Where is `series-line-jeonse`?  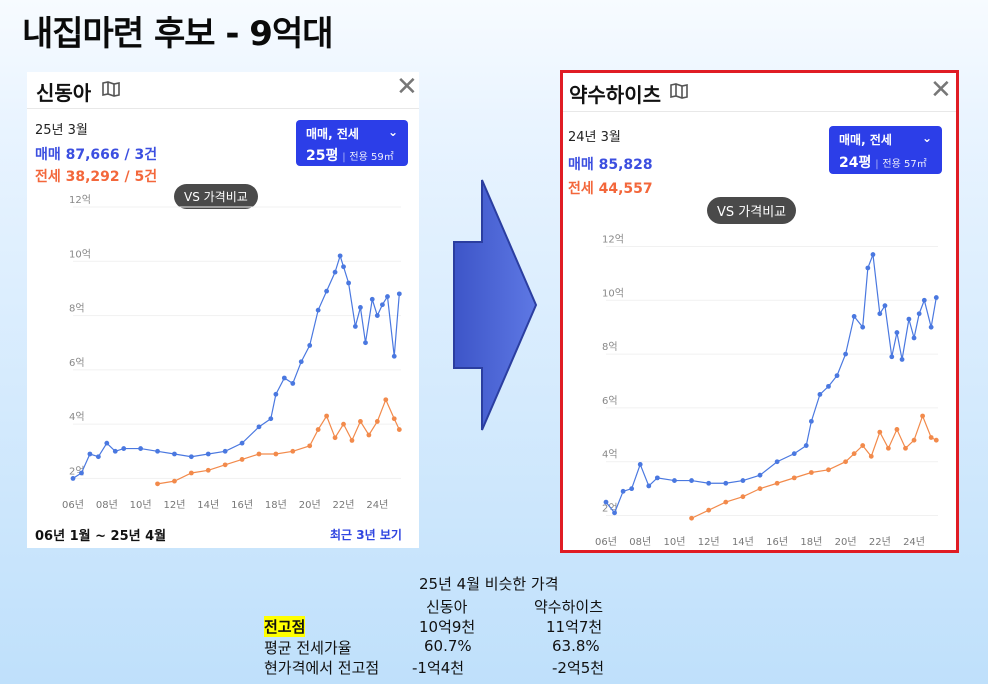 series-line-jeonse is located at coordinates (278, 441).